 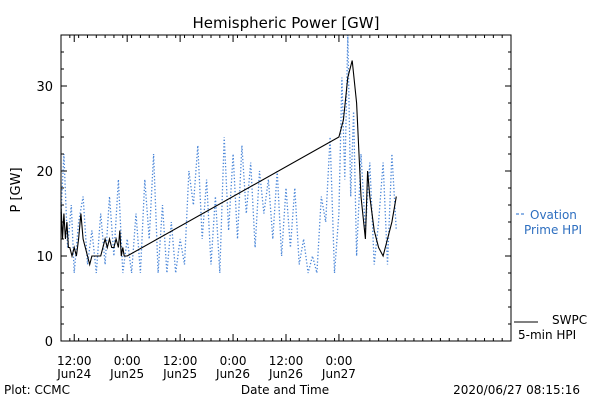 I want to click on y-tick-label: 10, so click(x=44, y=257).